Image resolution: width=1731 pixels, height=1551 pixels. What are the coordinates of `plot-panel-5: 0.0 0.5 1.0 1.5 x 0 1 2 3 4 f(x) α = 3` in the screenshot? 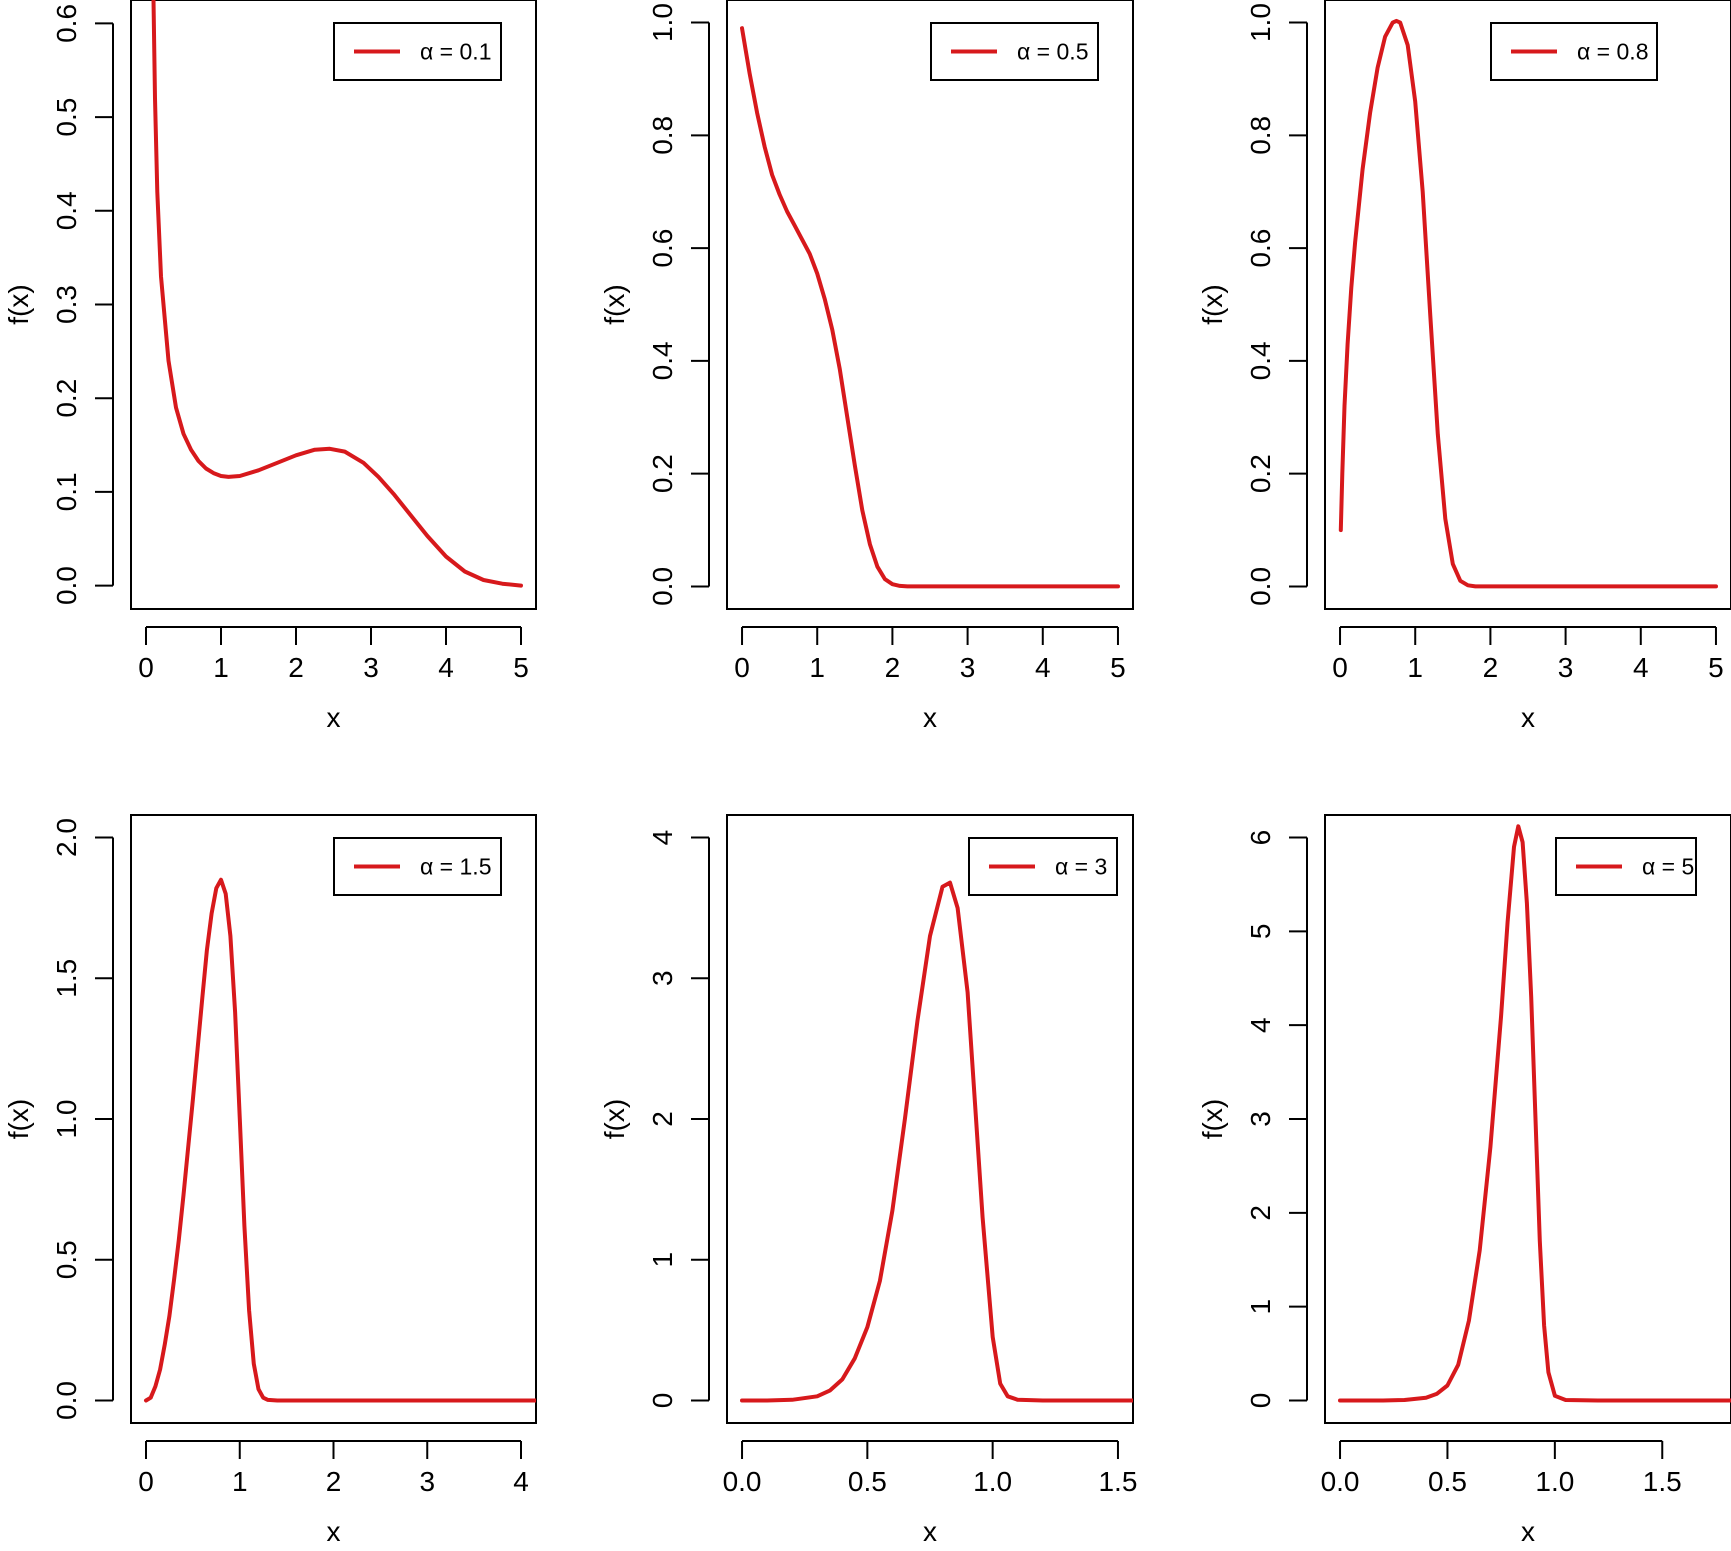 It's located at (868, 1180).